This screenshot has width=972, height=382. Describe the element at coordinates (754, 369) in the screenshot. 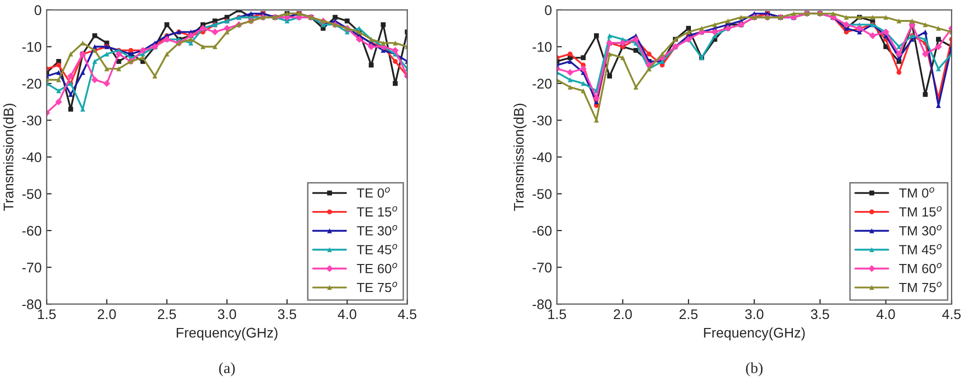

I see `text: (b)` at that location.